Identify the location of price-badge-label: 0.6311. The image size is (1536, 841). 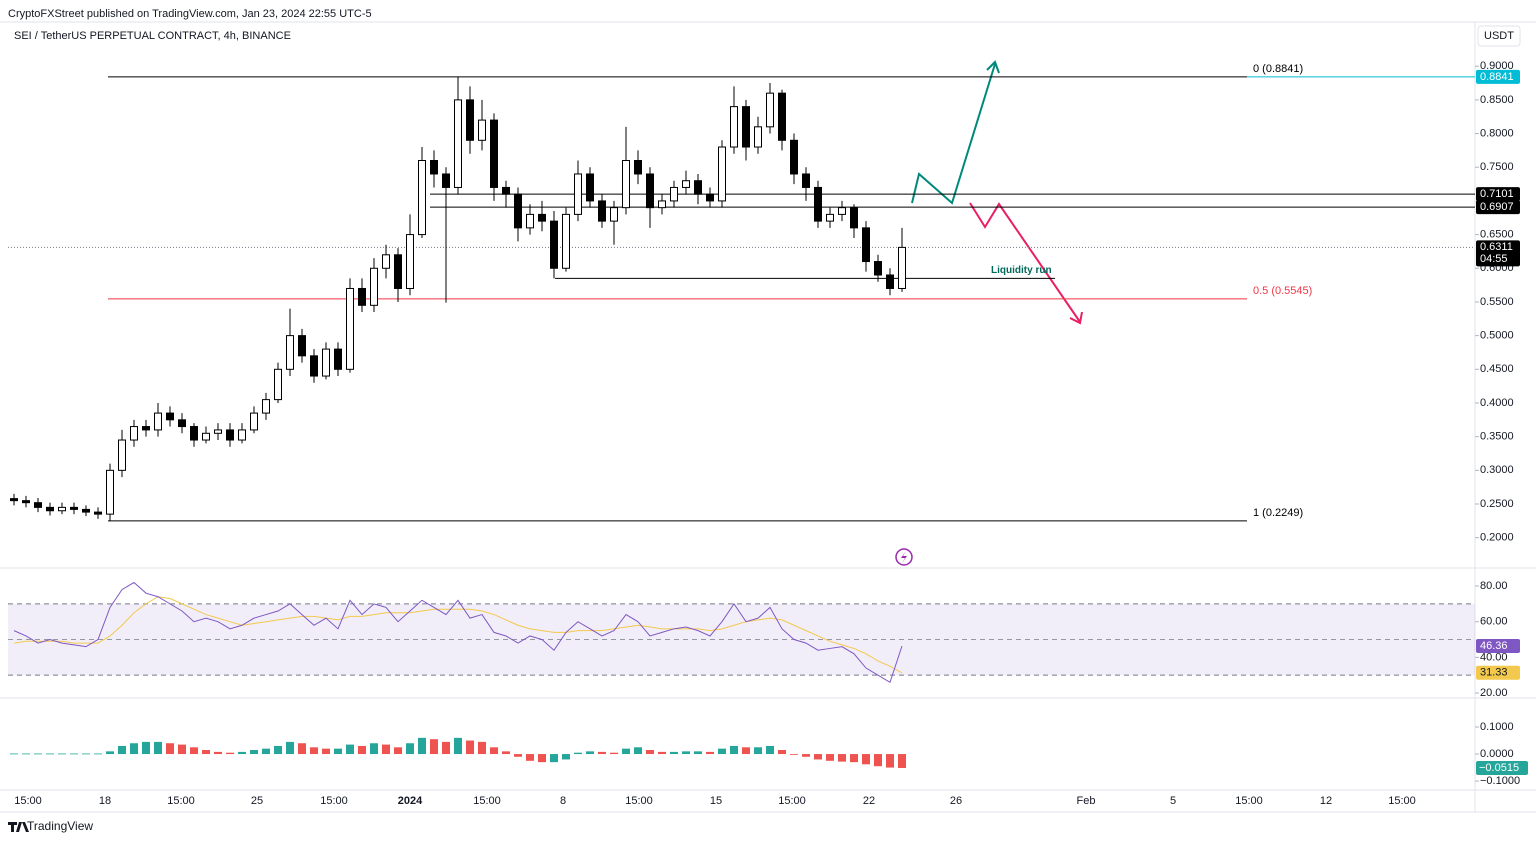
(1496, 247).